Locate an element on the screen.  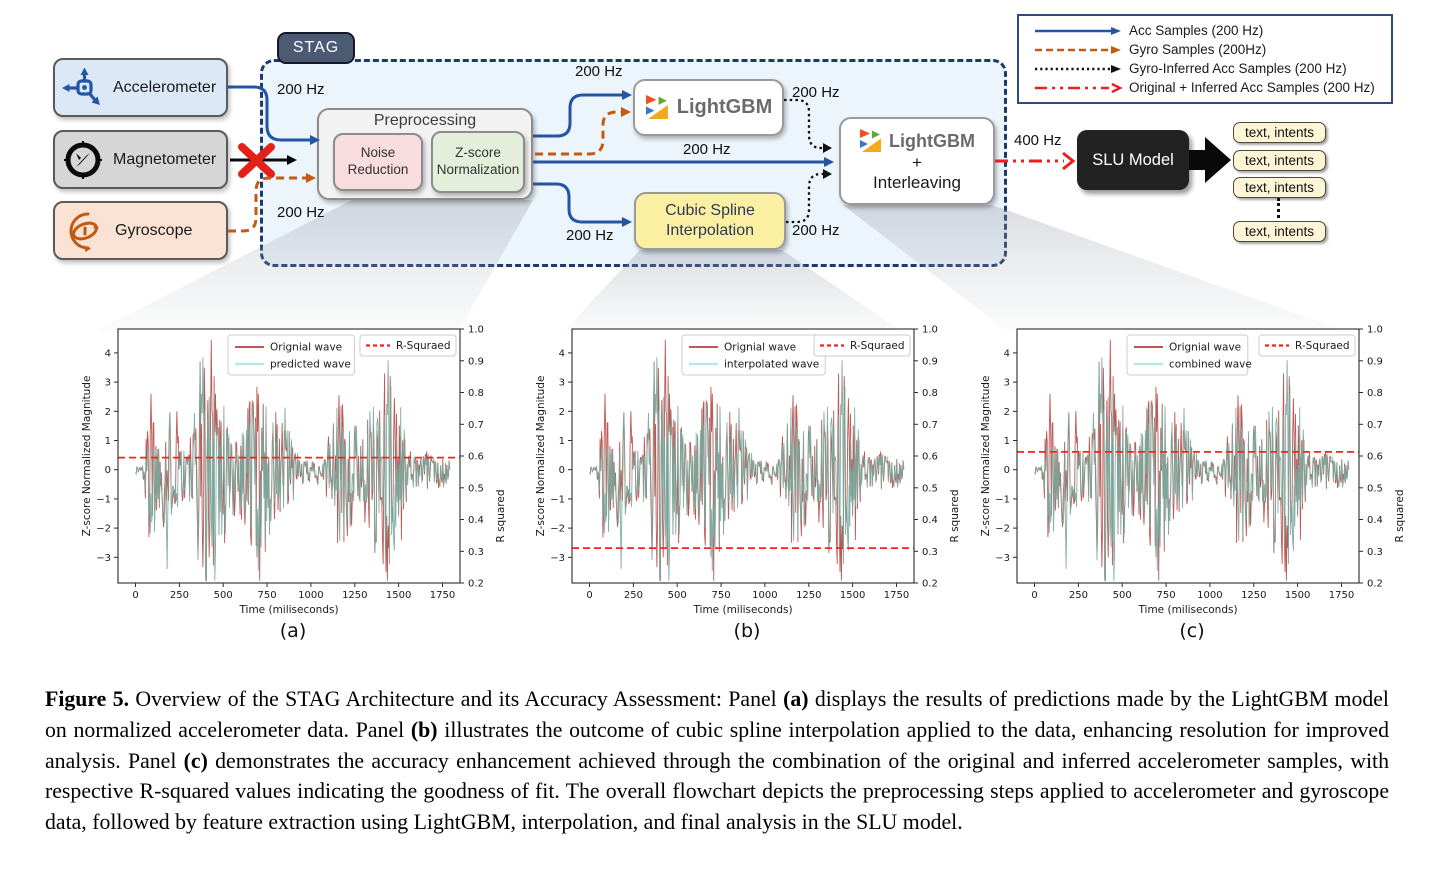
rsquared-legend-box is located at coordinates (408, 345).